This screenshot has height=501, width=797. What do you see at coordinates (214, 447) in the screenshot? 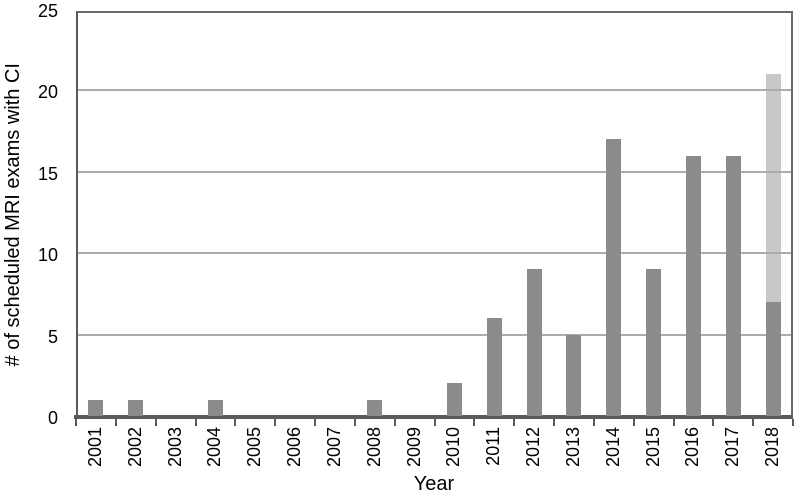
I see `x-tick-label-2004: 2004` at bounding box center [214, 447].